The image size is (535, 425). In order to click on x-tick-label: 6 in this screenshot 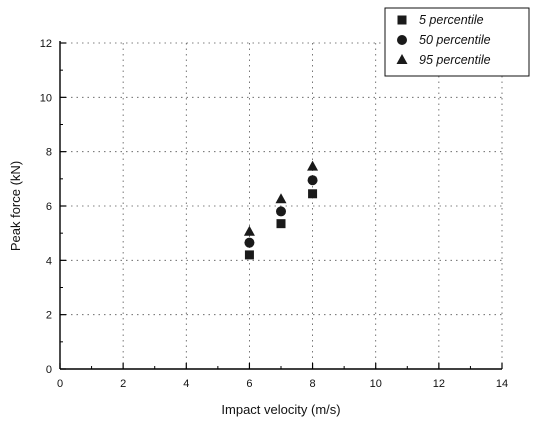, I will do `click(249, 384)`.